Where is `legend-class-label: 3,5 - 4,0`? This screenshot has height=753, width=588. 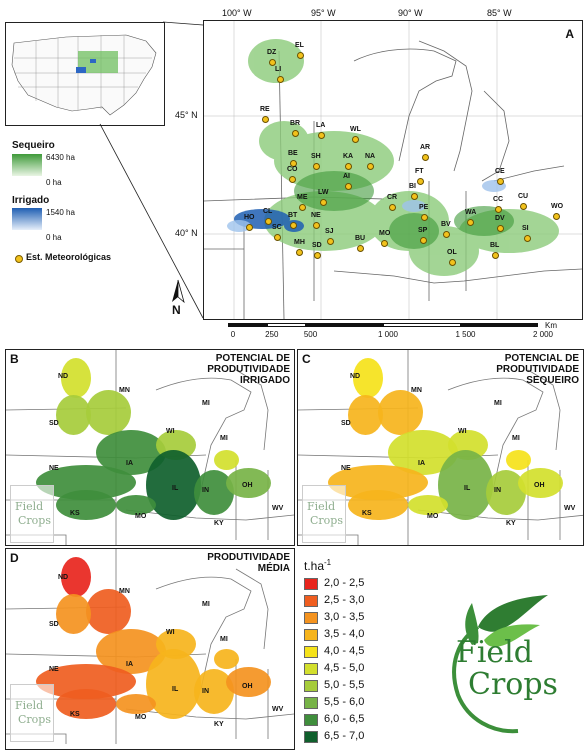 legend-class-label: 3,5 - 4,0 is located at coordinates (344, 634).